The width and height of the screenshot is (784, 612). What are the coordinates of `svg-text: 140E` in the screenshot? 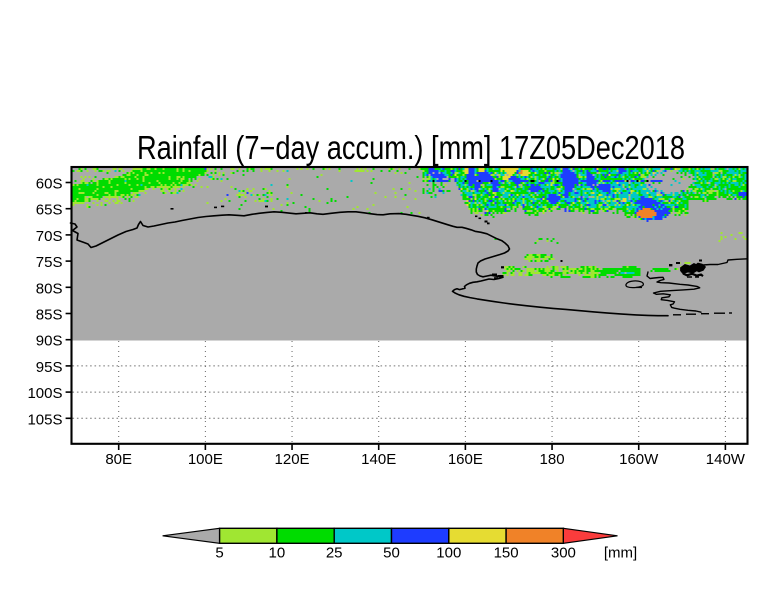 It's located at (378, 459).